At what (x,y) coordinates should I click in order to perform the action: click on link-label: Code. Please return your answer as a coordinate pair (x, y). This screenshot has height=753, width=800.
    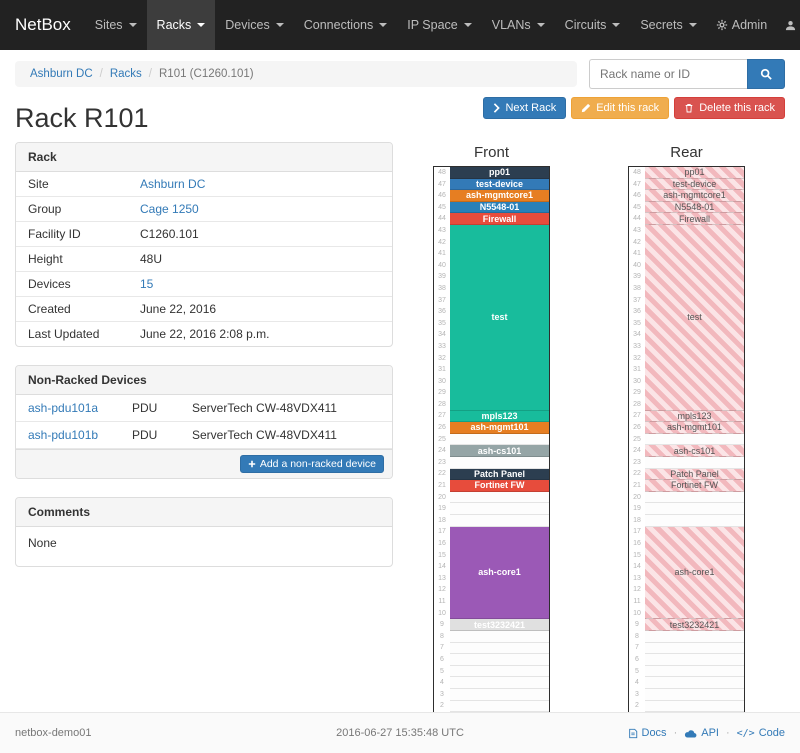
    Looking at the image, I should click on (771, 733).